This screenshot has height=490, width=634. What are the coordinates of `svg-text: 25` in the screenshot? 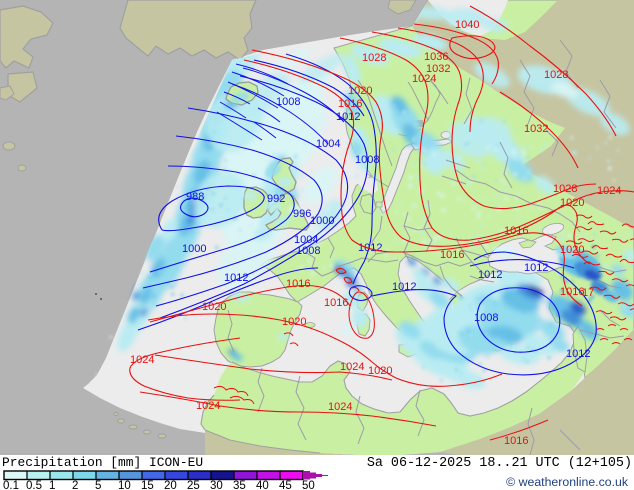 It's located at (193, 485).